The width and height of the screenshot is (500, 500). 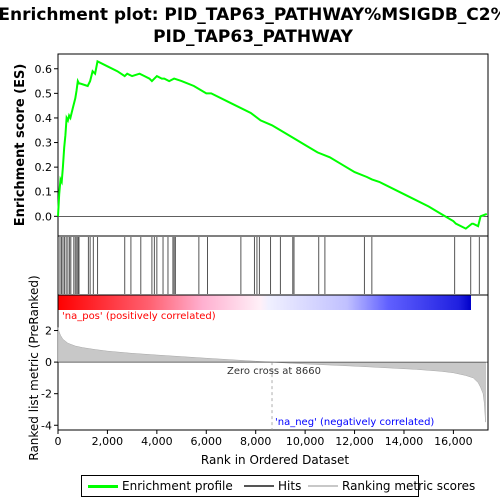 What do you see at coordinates (49, 378) in the screenshot?
I see `metric-y-axis: -4 -2 0 2` at bounding box center [49, 378].